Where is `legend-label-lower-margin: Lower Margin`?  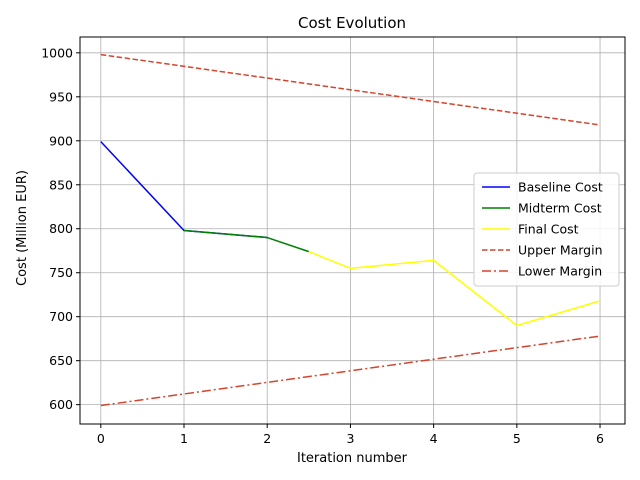
legend-label-lower-margin: Lower Margin is located at coordinates (560, 271).